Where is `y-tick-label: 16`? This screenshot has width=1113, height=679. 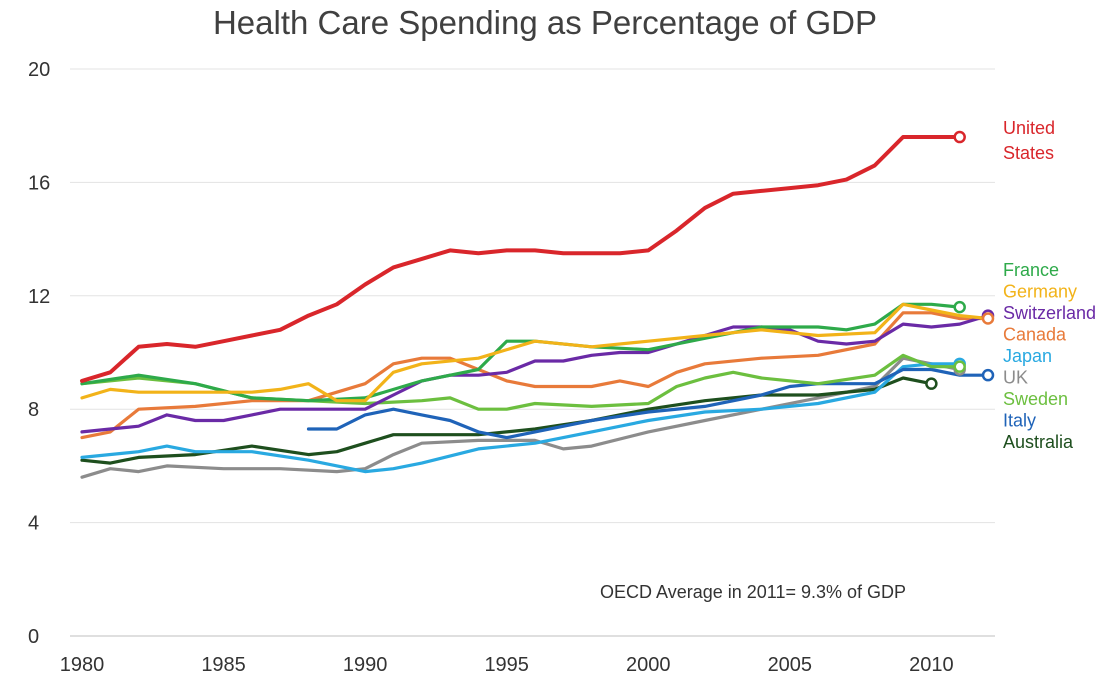 y-tick-label: 16 is located at coordinates (39, 183).